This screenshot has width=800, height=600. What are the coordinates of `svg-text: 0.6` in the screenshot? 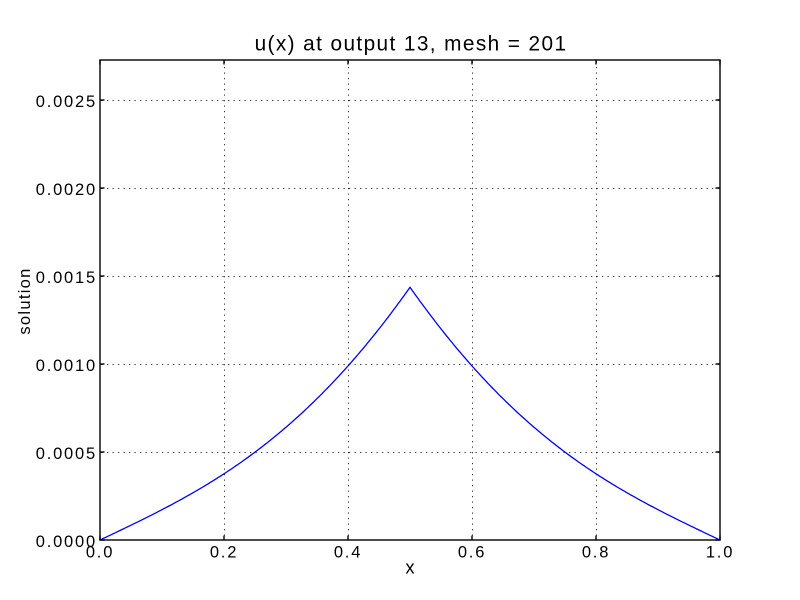 It's located at (472, 552).